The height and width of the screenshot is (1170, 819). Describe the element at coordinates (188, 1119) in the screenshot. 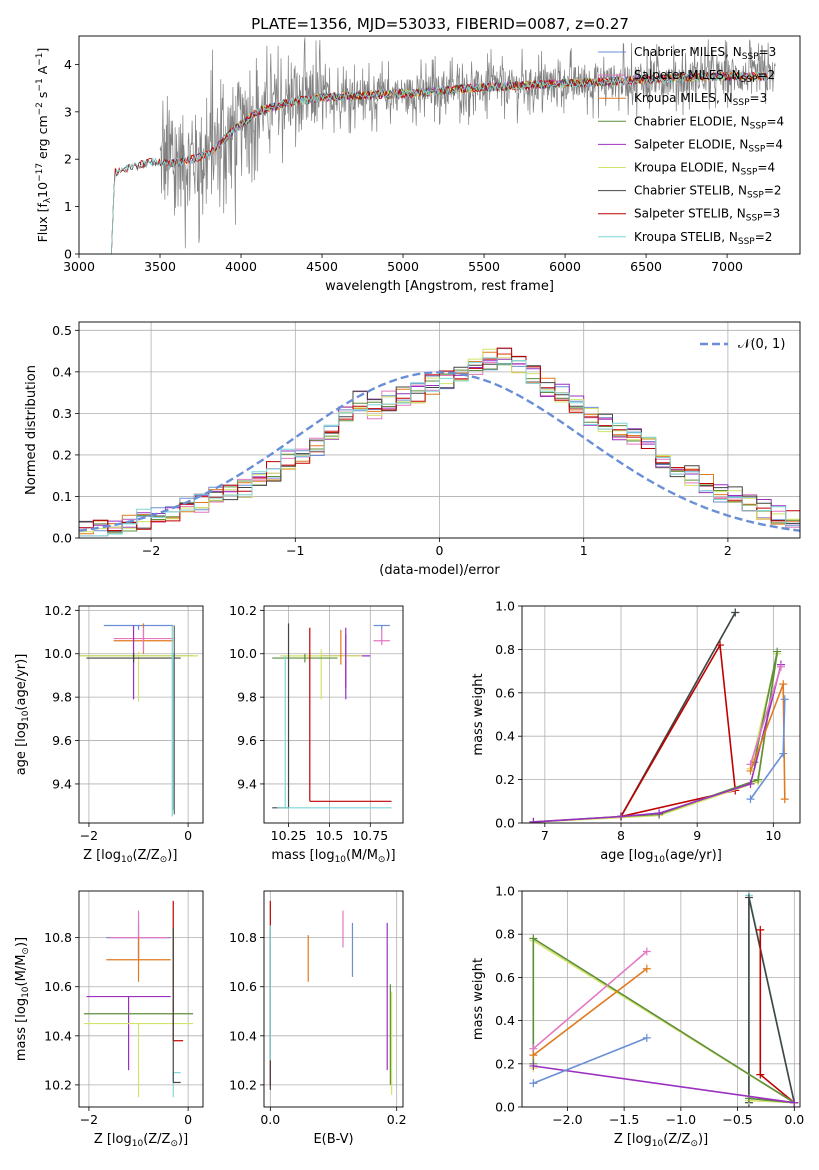

I see `x-tick-label: 0` at that location.